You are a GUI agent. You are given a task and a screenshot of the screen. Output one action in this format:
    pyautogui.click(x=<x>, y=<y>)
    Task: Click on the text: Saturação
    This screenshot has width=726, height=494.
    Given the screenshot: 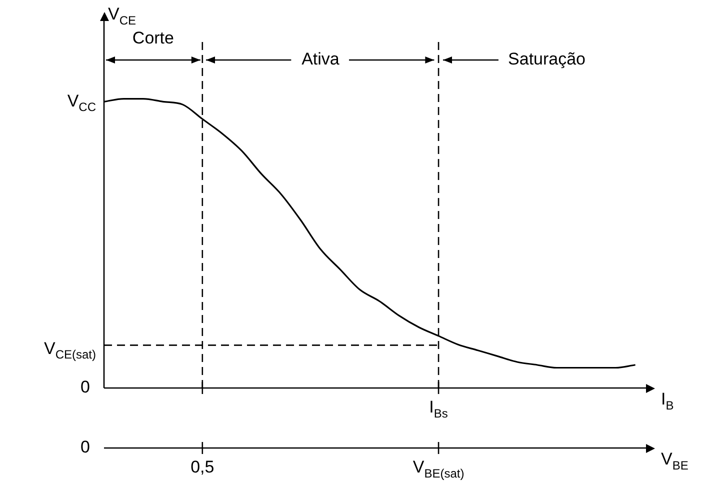 What is the action you would take?
    pyautogui.click(x=547, y=59)
    